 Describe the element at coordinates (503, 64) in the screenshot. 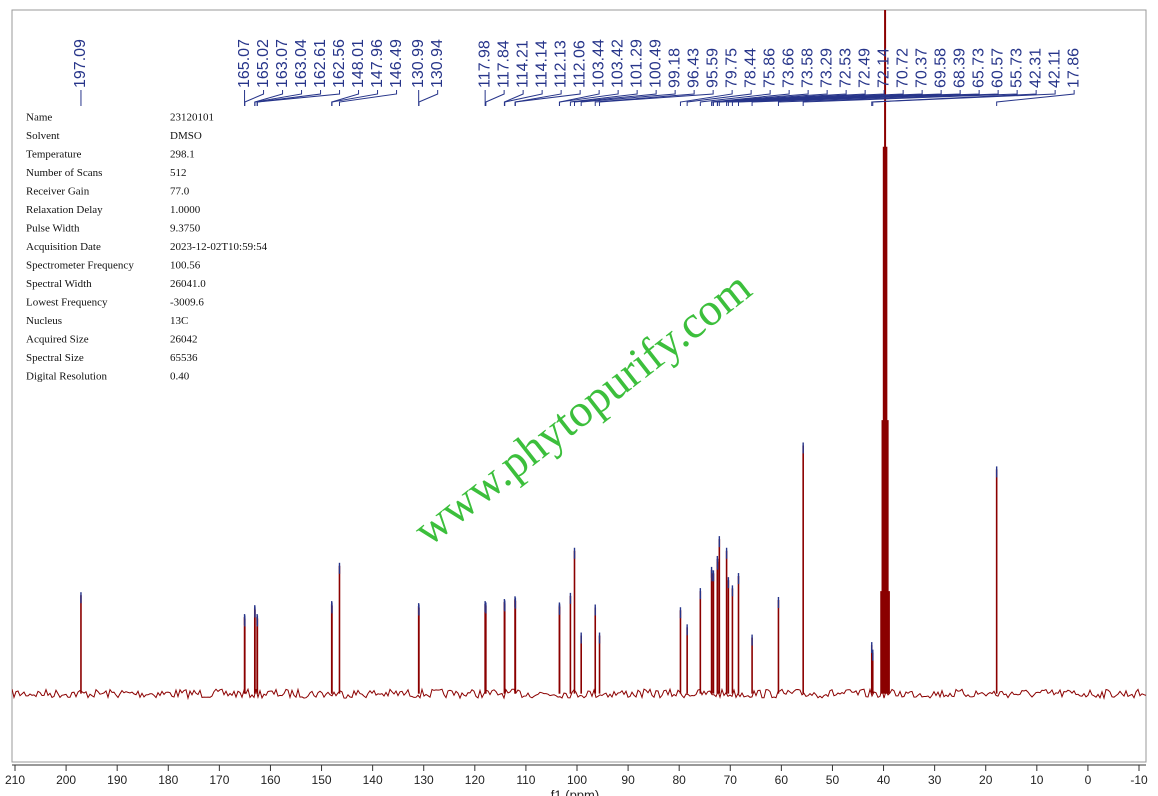

I see `peak-label: 117.84` at that location.